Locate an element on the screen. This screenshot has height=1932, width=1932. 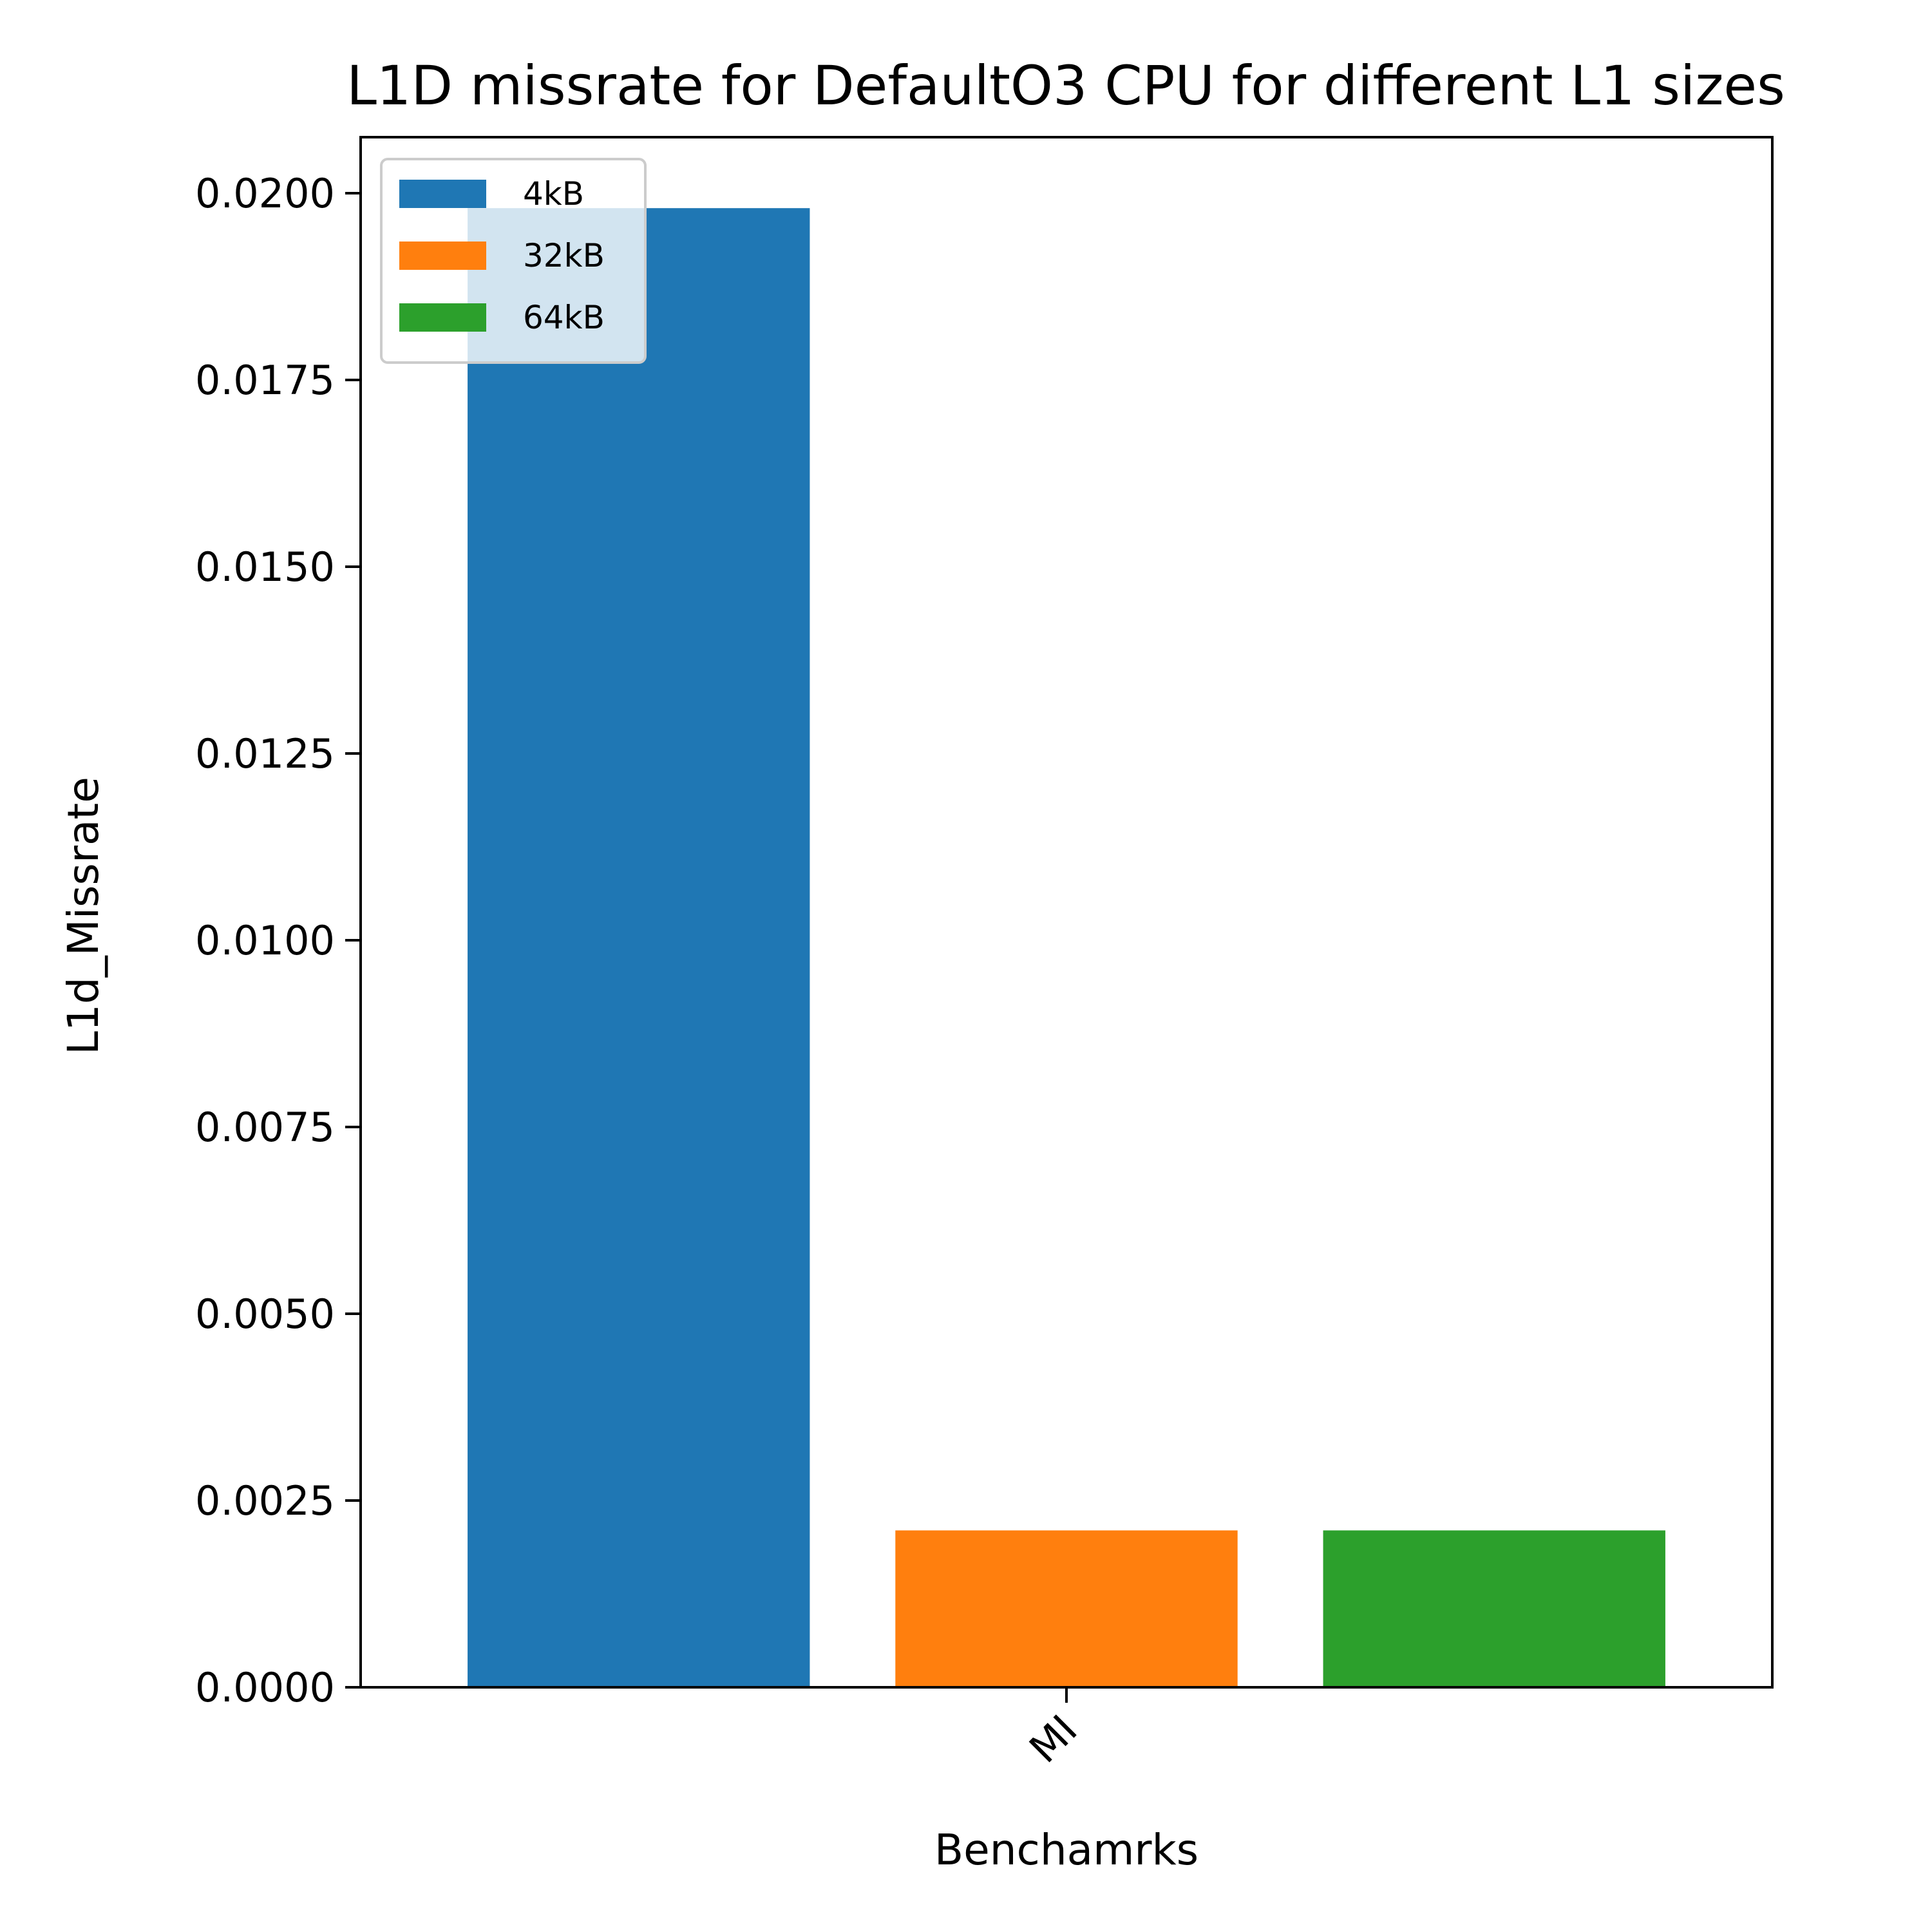
x-axis: MI is located at coordinates (1053, 1729).